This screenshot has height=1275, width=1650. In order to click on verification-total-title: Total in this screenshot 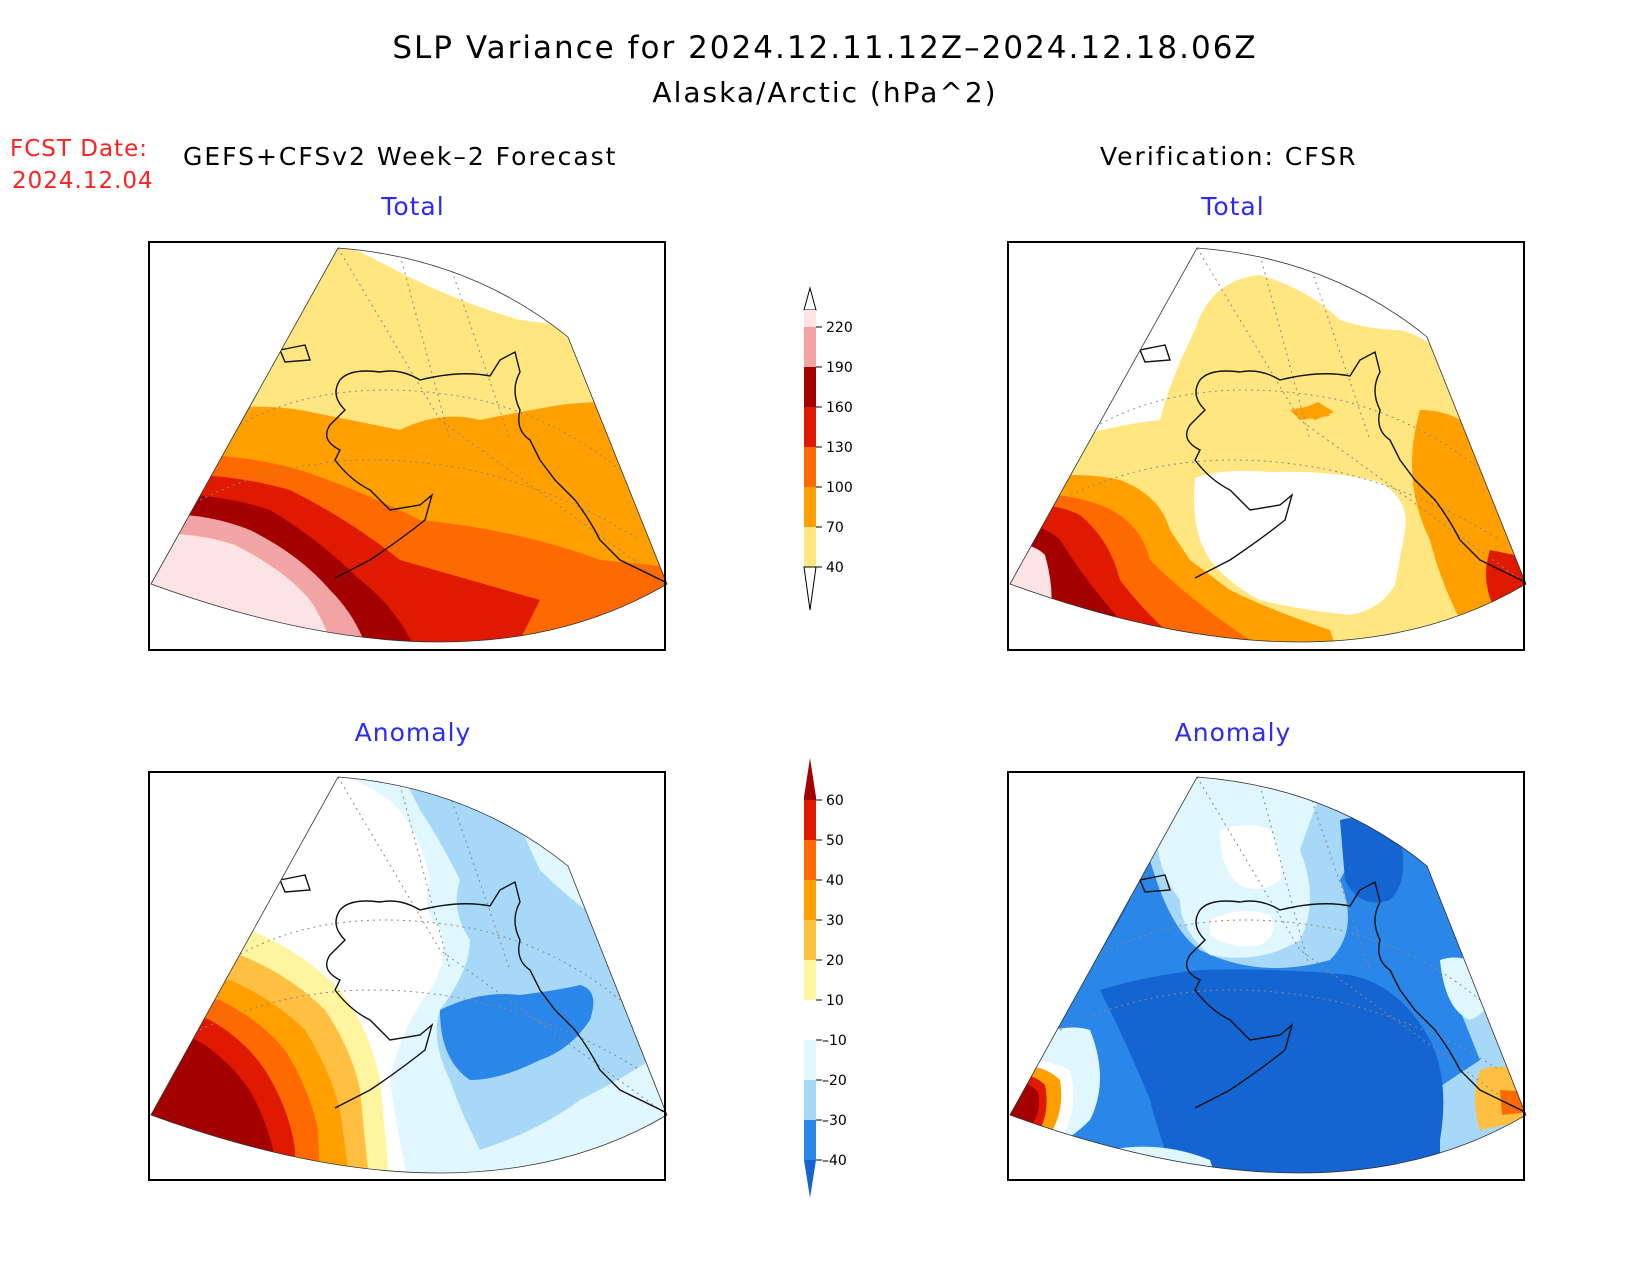, I will do `click(1233, 206)`.